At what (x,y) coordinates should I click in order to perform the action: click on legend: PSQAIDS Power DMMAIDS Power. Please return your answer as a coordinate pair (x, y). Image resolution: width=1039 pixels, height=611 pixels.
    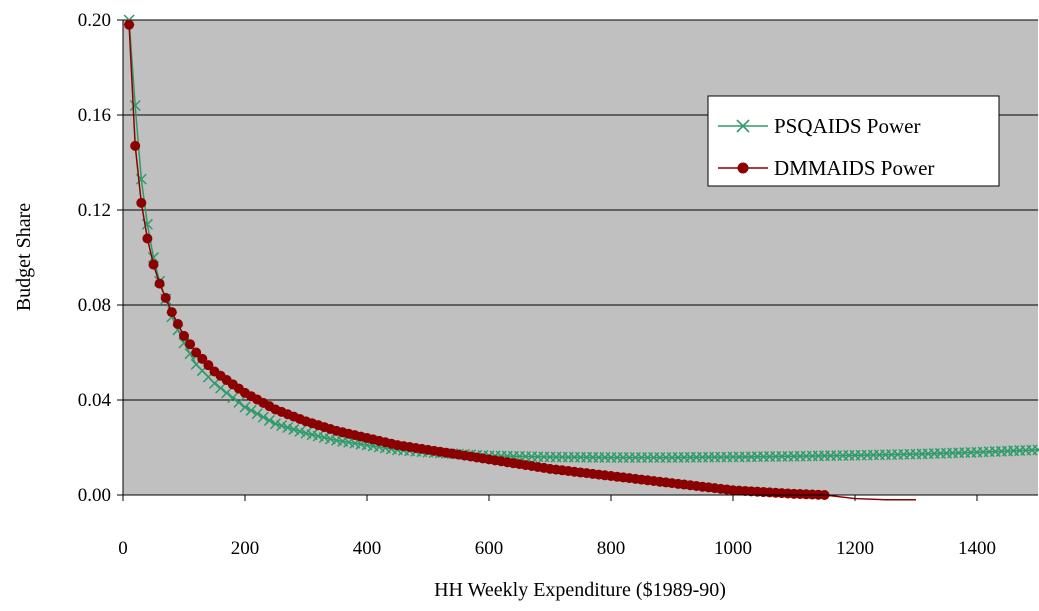
    Looking at the image, I should click on (853, 141).